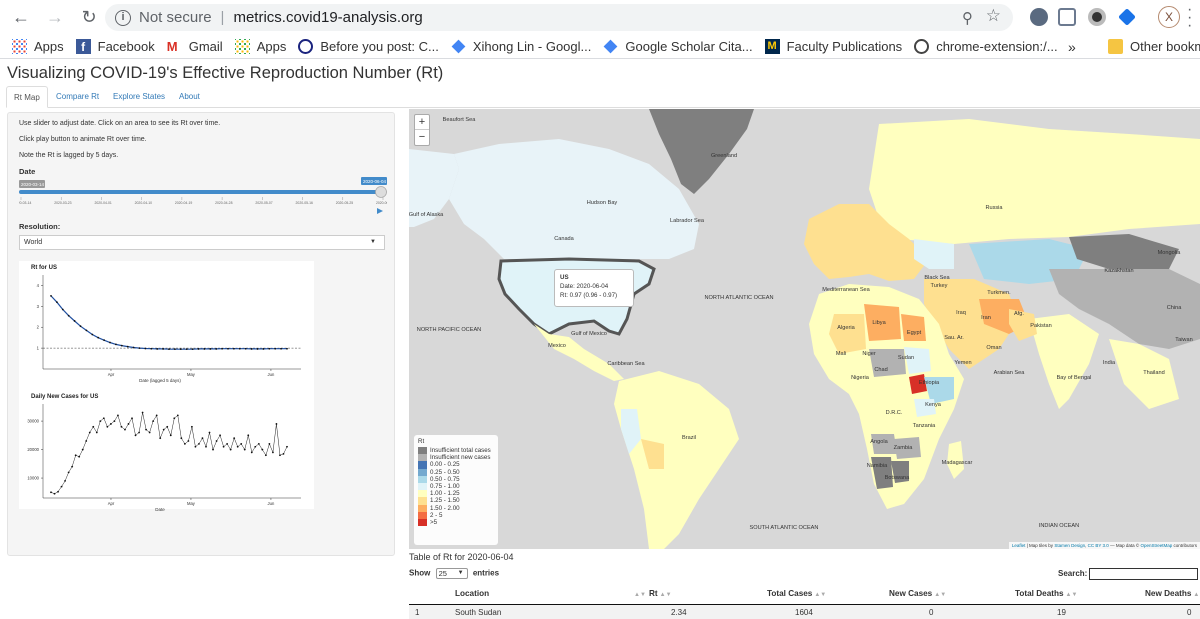 The width and height of the screenshot is (1200, 619). What do you see at coordinates (833, 46) in the screenshot?
I see `bookmark-faculty-publications: M Faculty Publications` at bounding box center [833, 46].